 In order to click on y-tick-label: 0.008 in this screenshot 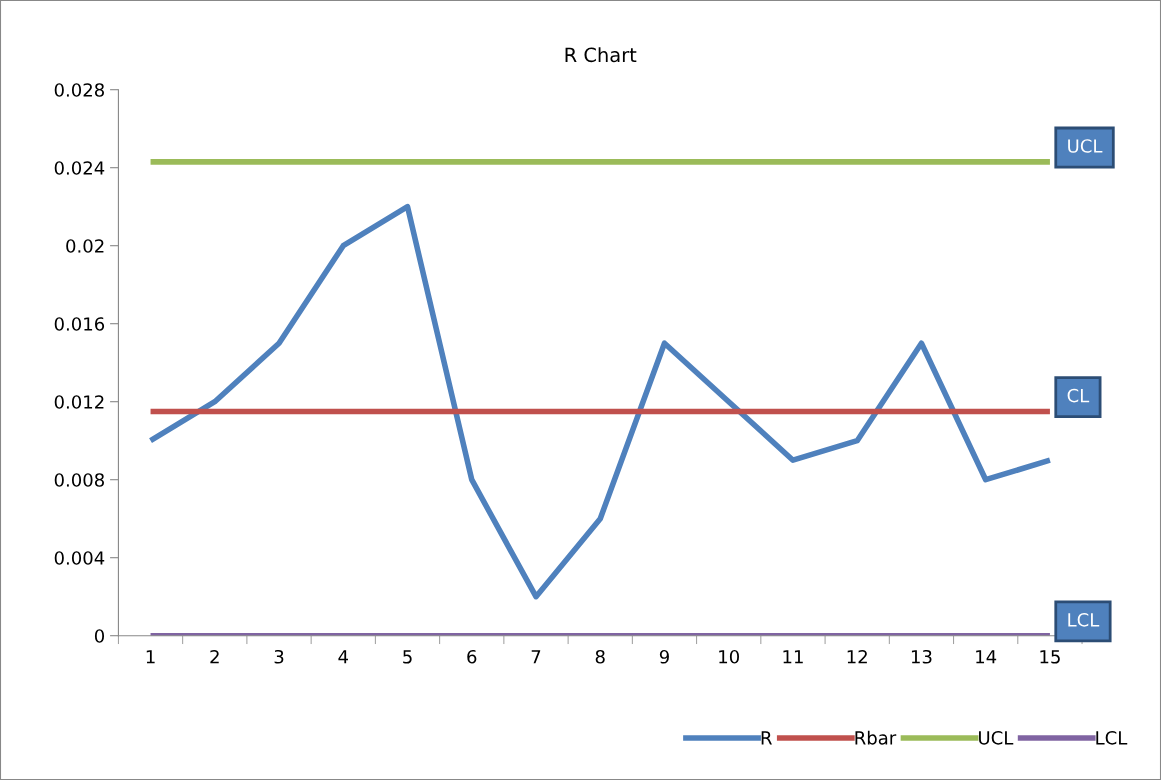, I will do `click(79, 480)`.